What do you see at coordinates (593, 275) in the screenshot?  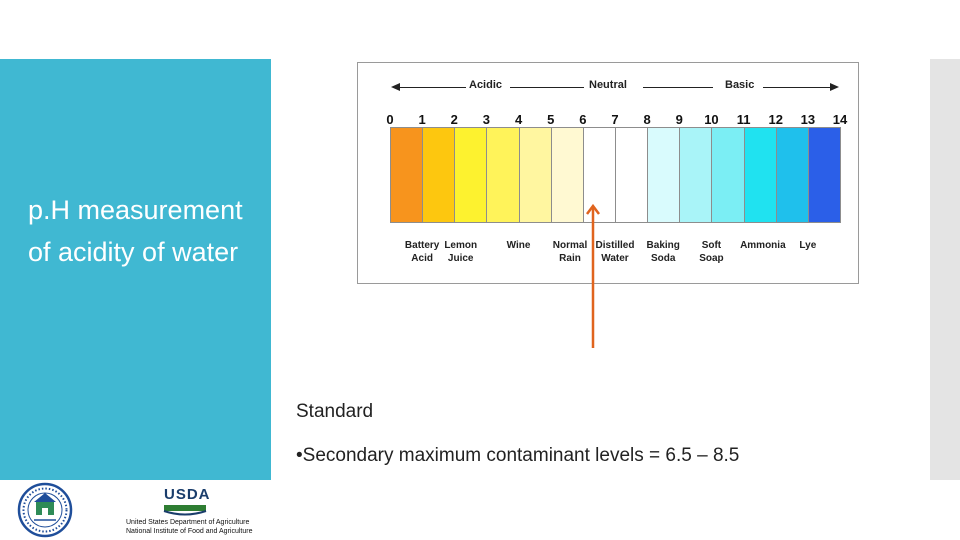 I see `neutral-pointer-arrow-icon` at bounding box center [593, 275].